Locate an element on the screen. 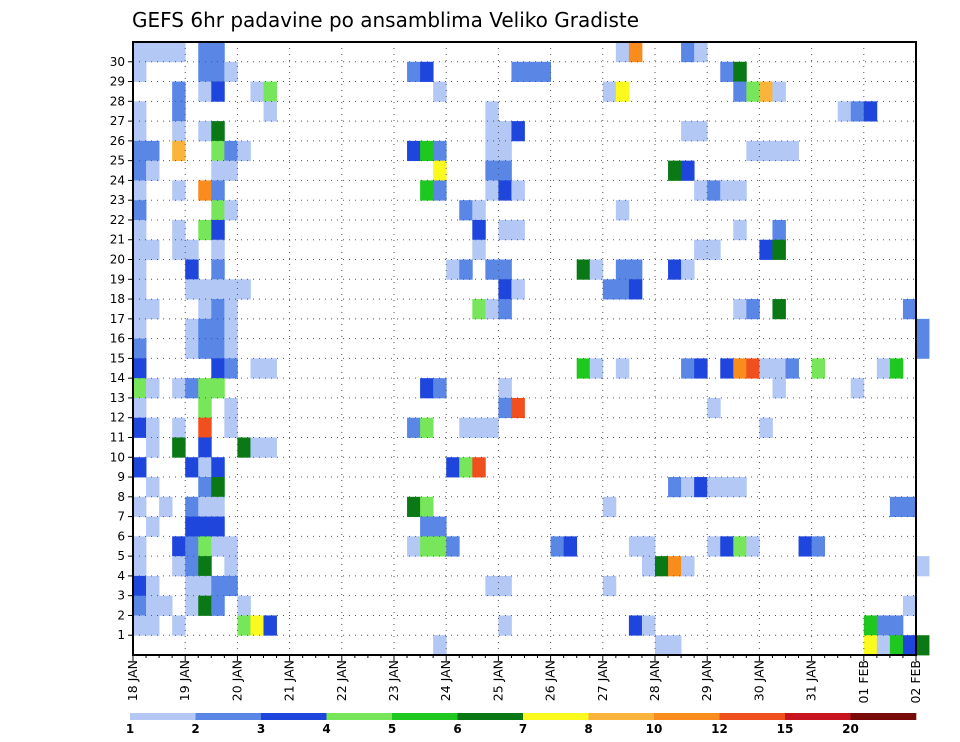 The height and width of the screenshot is (742, 960). y-tick-label: 21 is located at coordinates (117, 240).